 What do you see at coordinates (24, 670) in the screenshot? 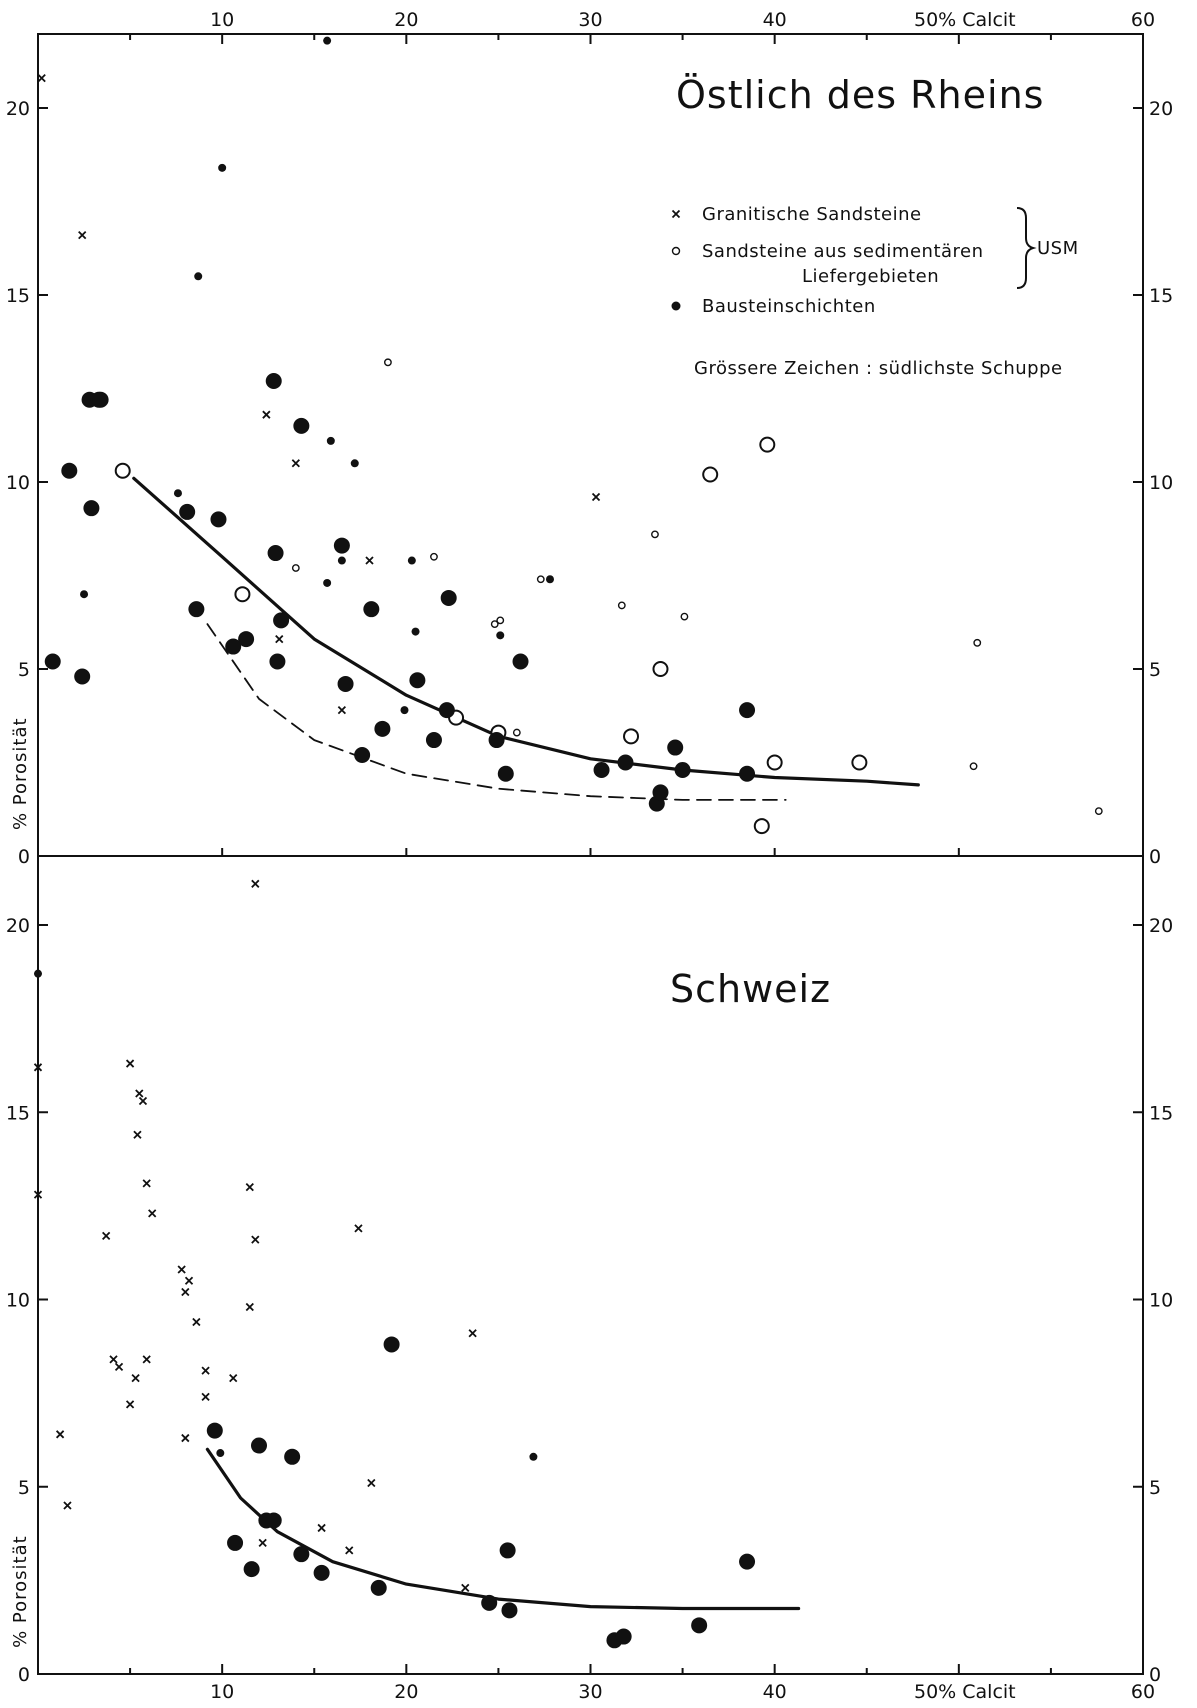
I see `y-tick-label-left: 5` at bounding box center [24, 670].